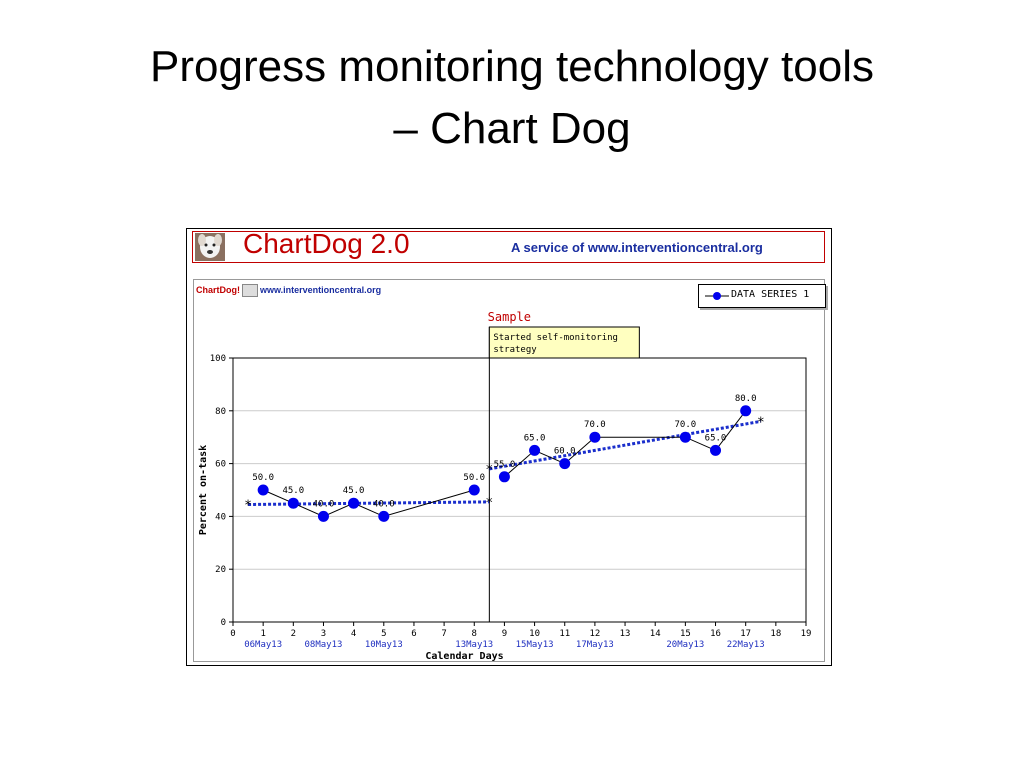 This screenshot has height=768, width=1024. Describe the element at coordinates (464, 656) in the screenshot. I see `x-axis-label: Calendar Days` at that location.